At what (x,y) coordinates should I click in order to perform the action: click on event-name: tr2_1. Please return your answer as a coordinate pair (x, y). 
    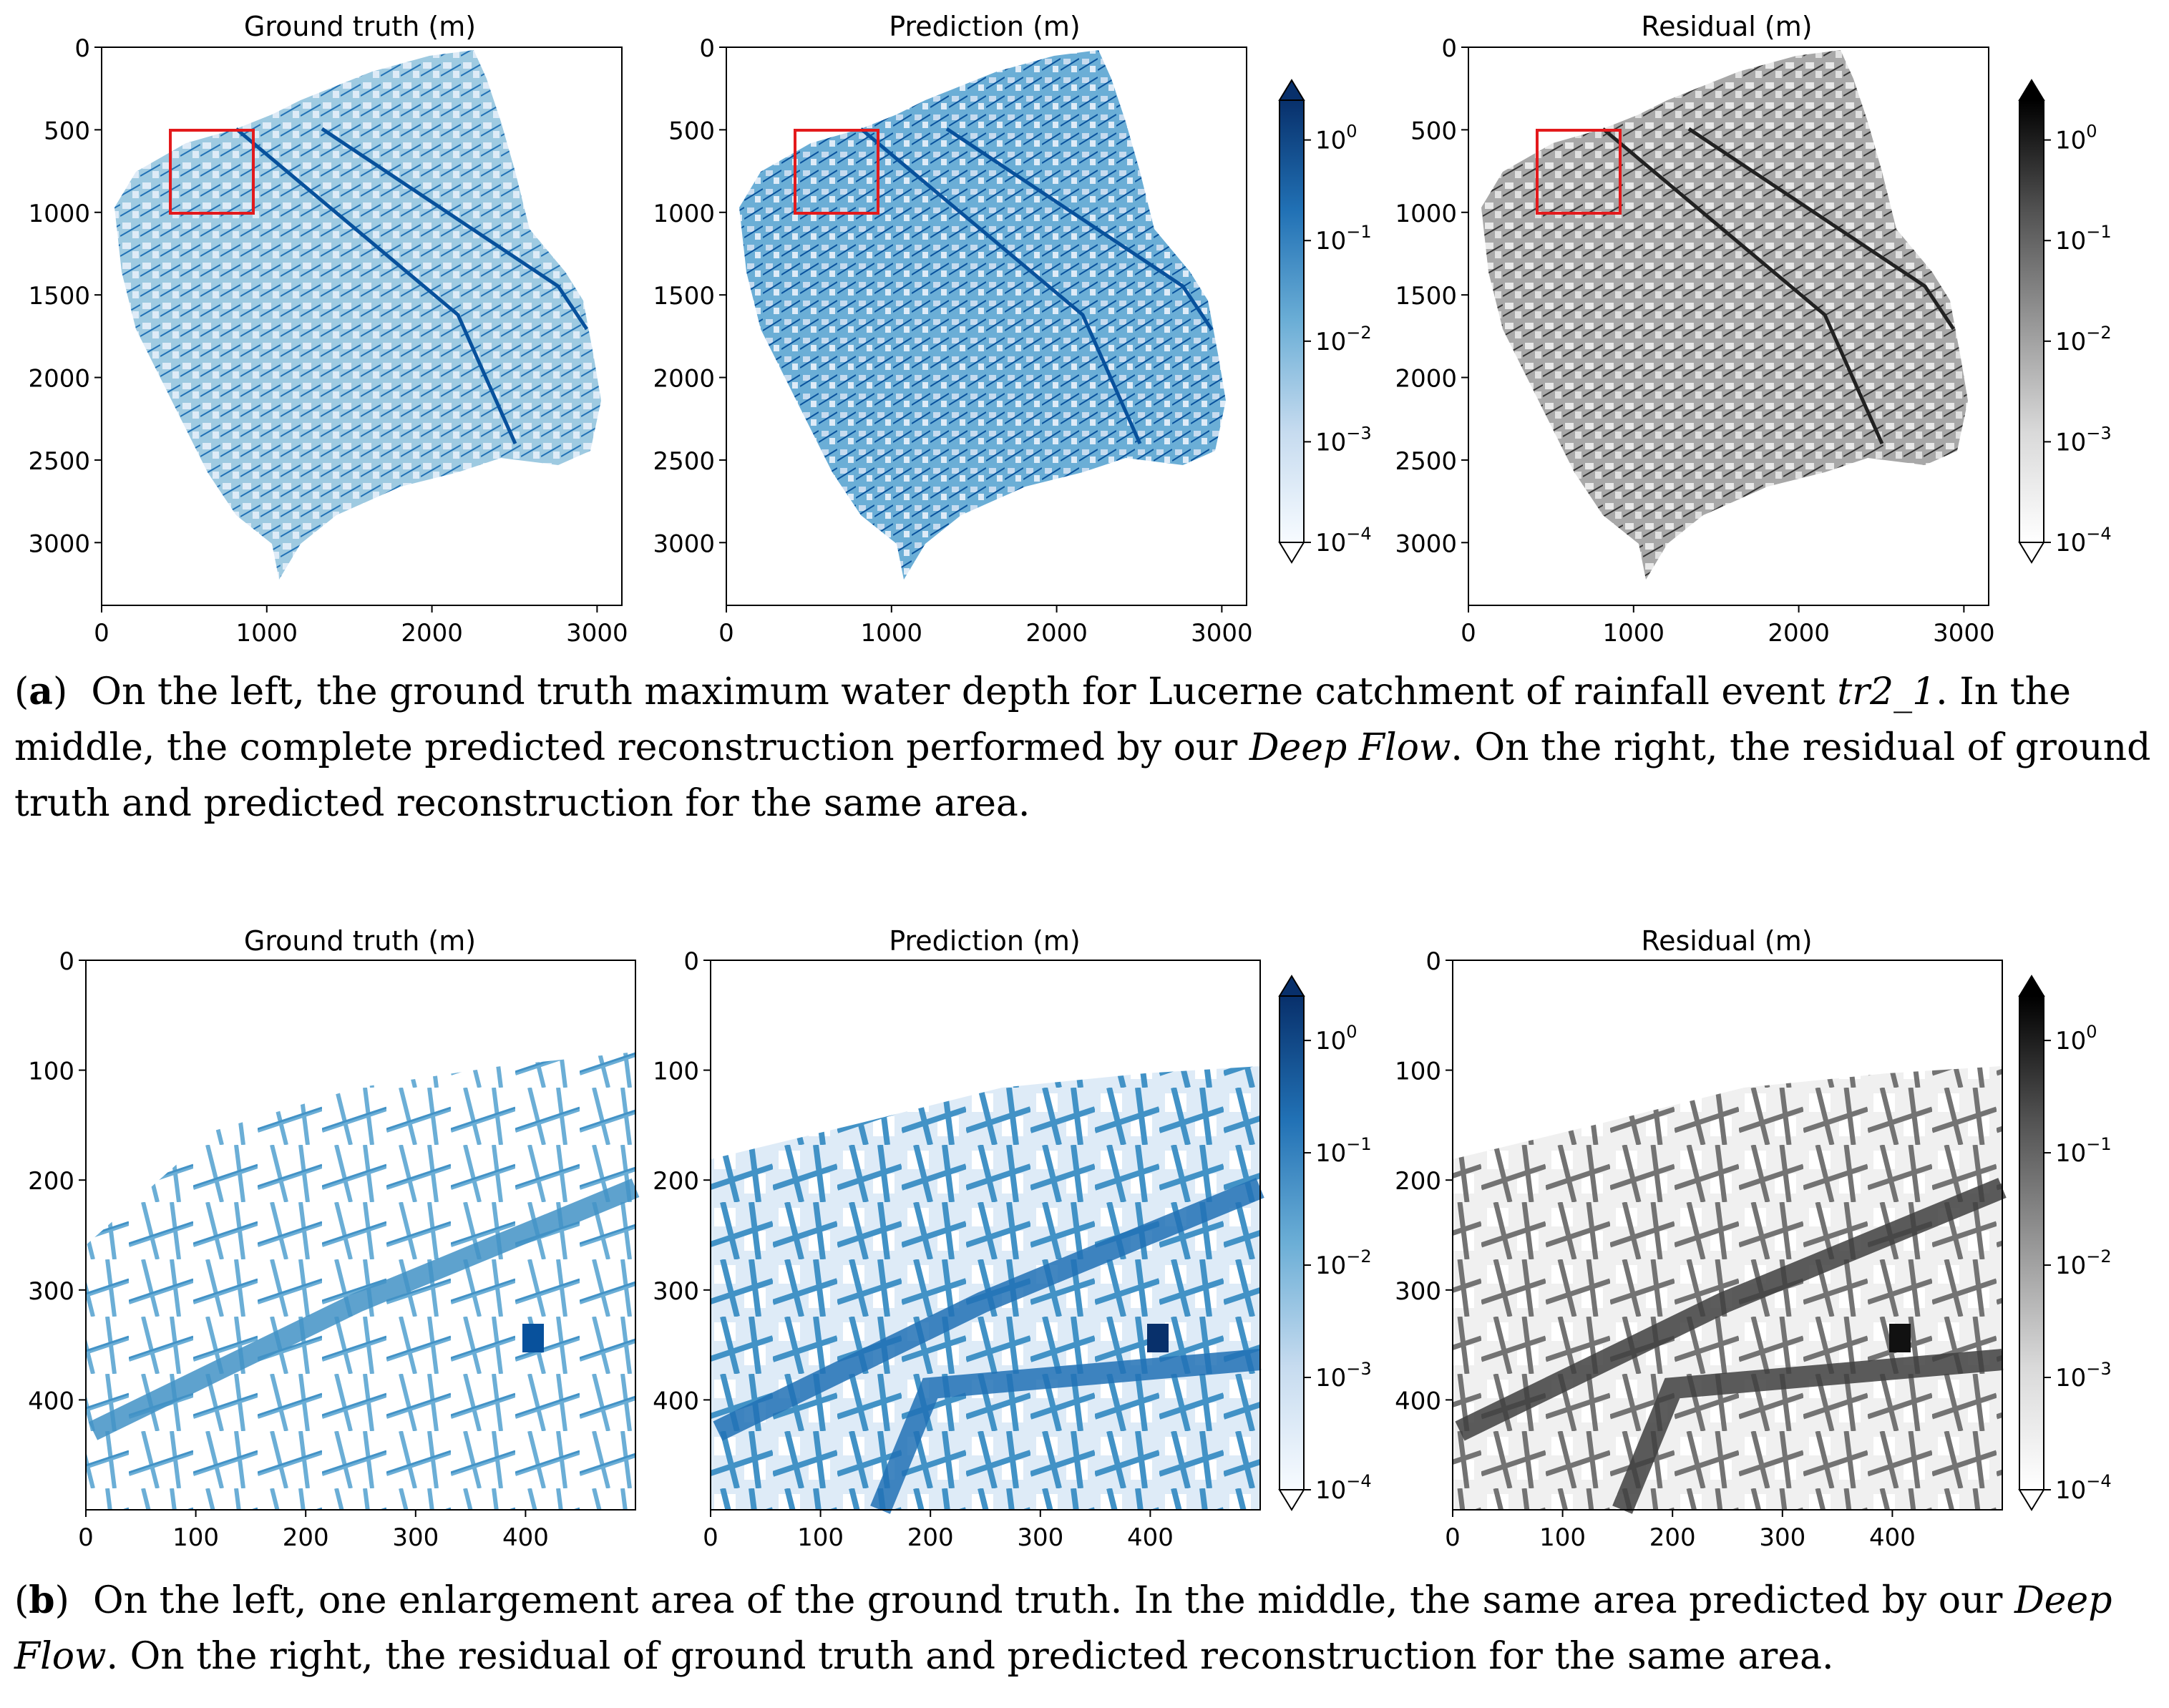
    Looking at the image, I should click on (1886, 691).